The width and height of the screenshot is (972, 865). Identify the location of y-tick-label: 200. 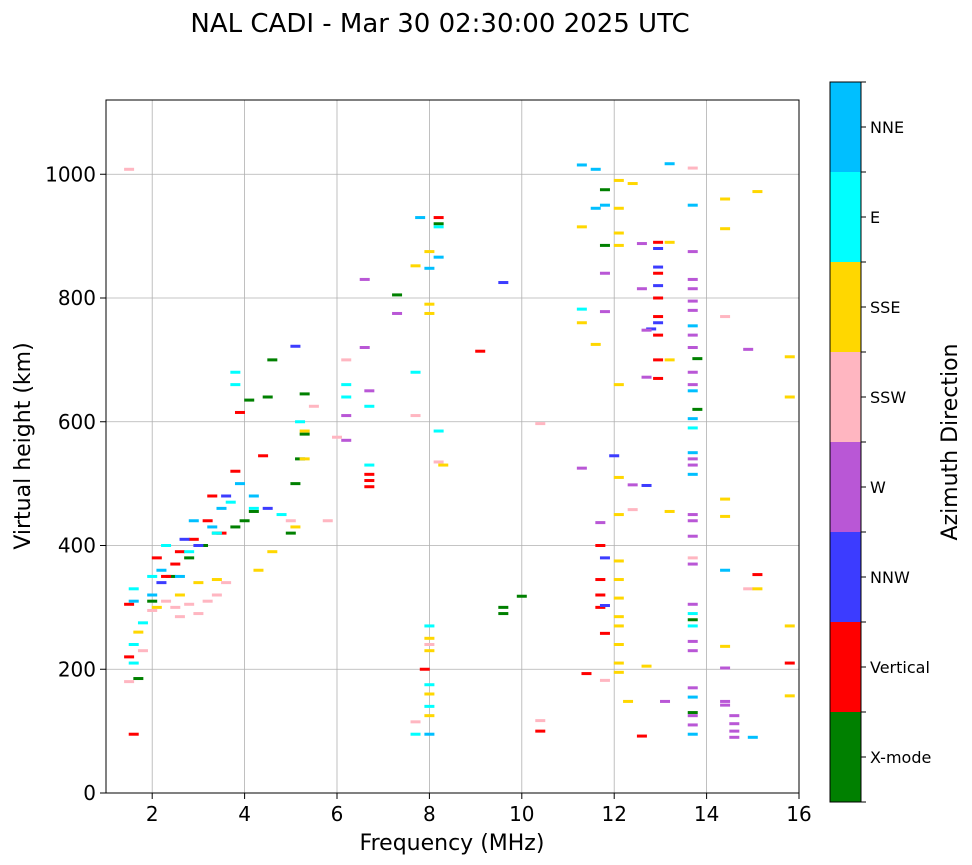
(77, 669).